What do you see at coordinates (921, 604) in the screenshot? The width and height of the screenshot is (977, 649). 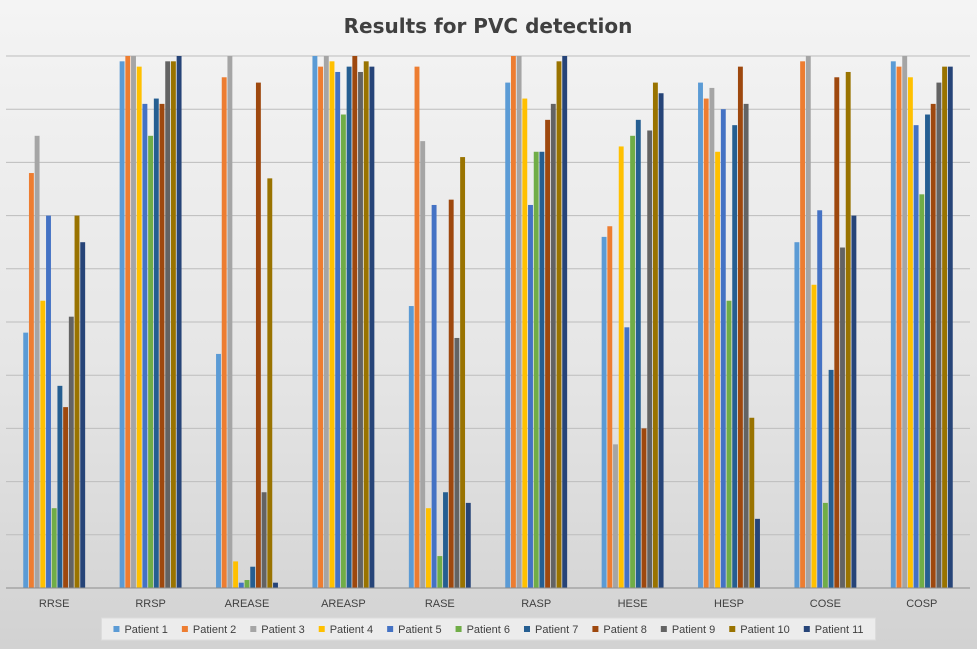 I see `x-tick-label: COSP` at bounding box center [921, 604].